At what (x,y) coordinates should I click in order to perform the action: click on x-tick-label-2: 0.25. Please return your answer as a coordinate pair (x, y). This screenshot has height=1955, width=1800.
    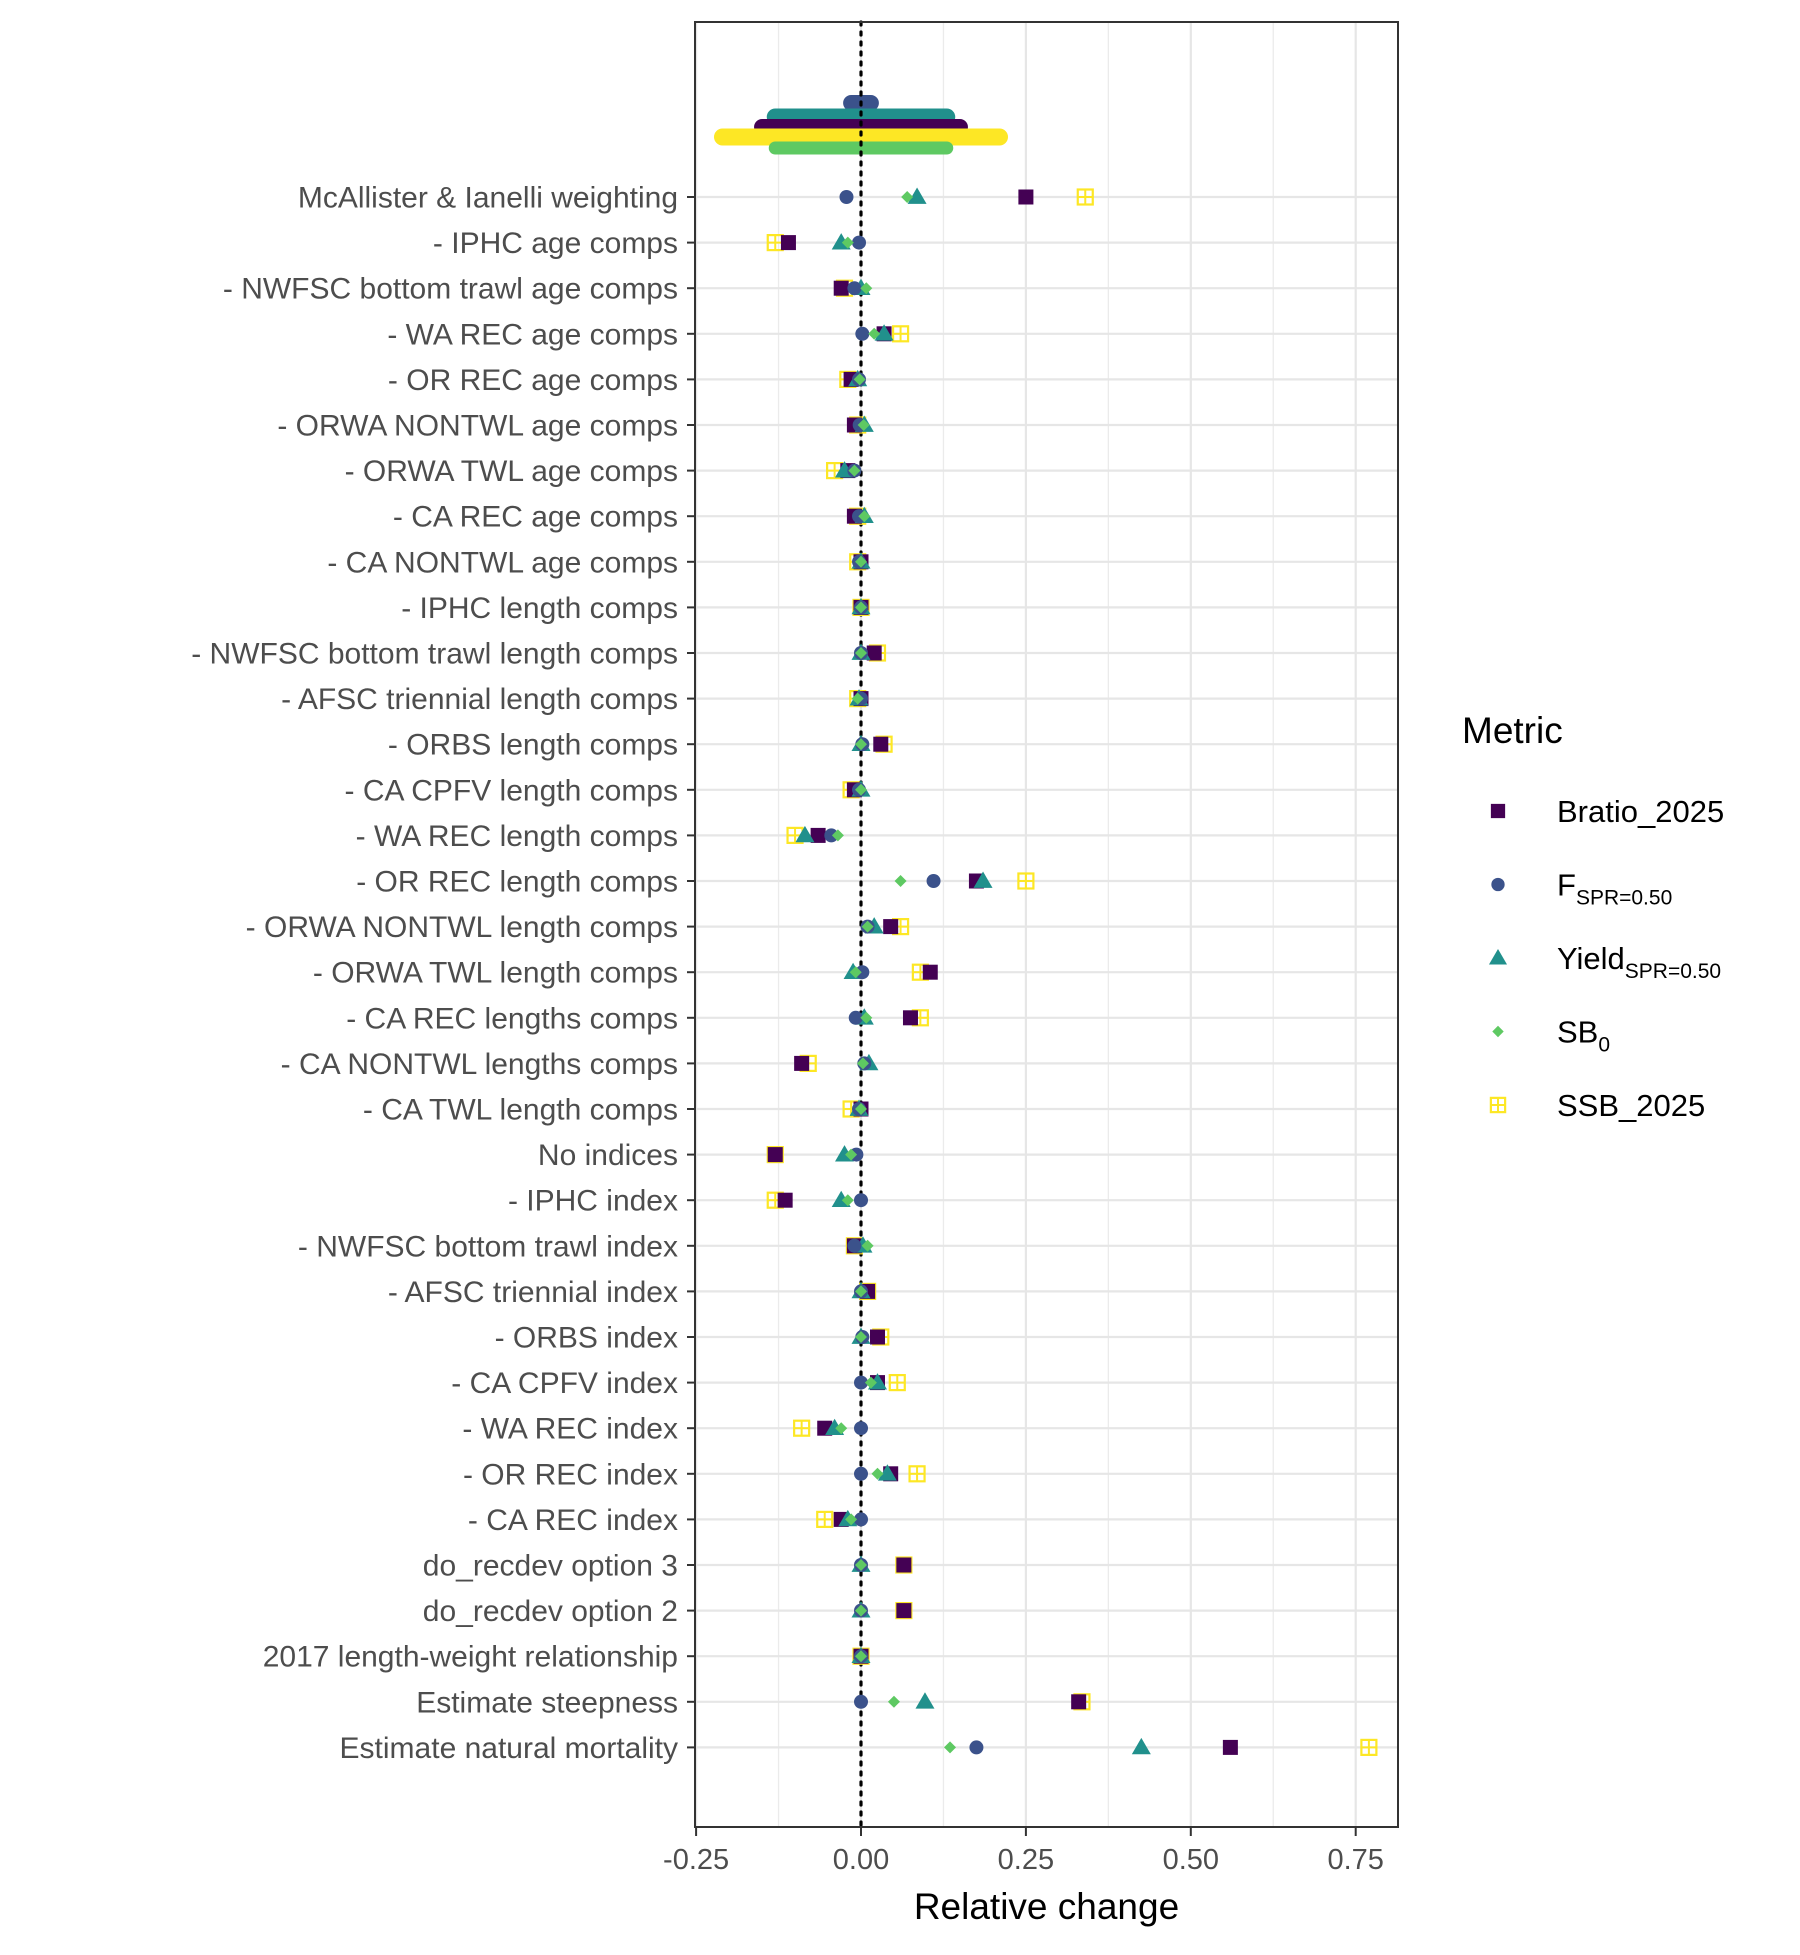
    Looking at the image, I should click on (1026, 1860).